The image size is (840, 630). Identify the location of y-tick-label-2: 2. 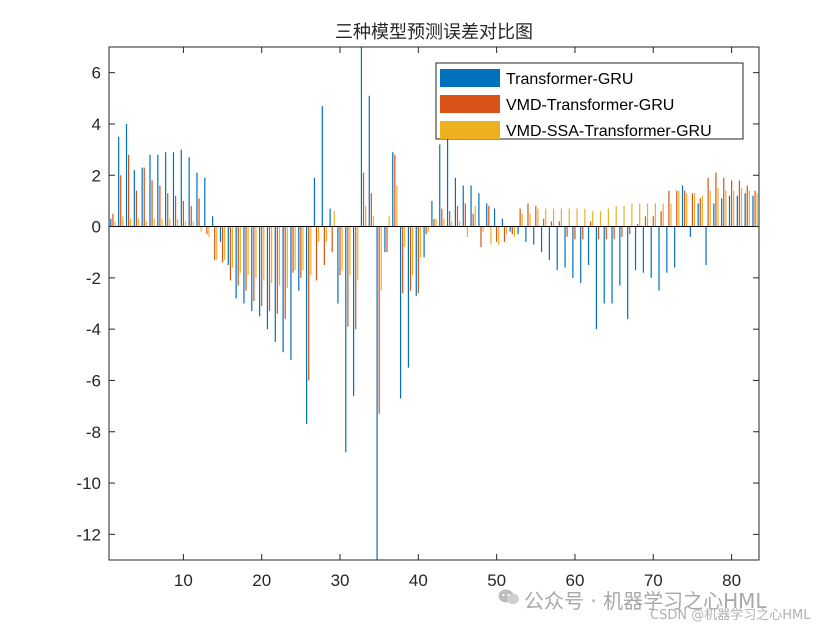
(96, 175).